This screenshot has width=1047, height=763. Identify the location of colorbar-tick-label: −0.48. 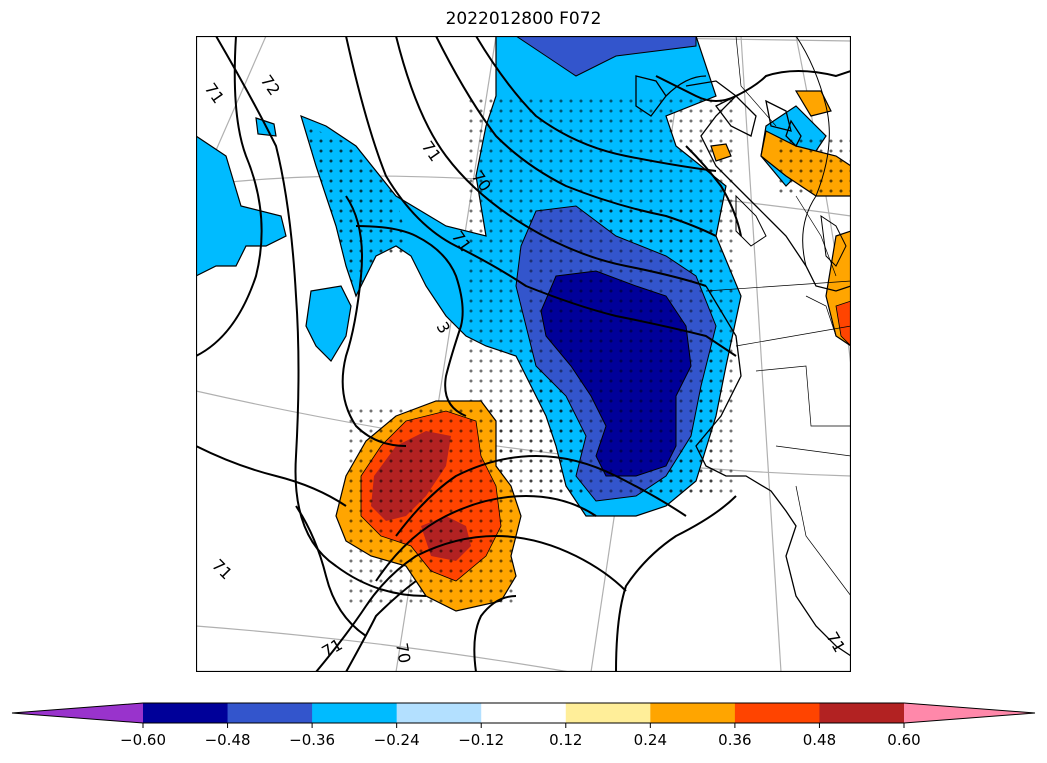
(228, 740).